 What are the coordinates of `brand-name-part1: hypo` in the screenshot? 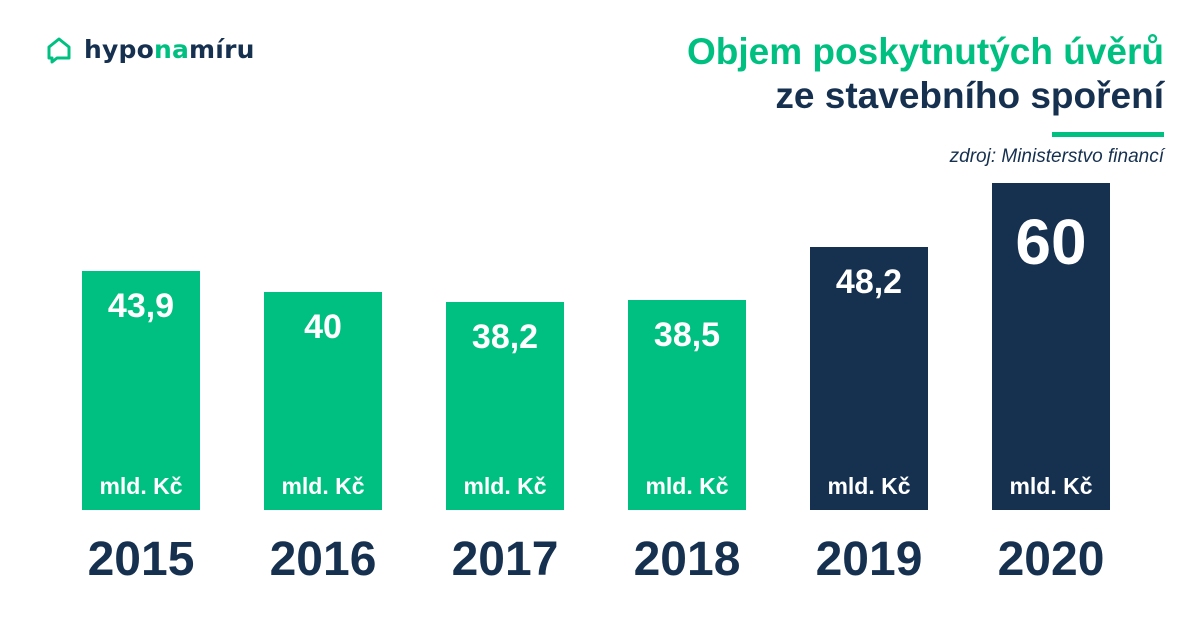 It's located at (119, 49).